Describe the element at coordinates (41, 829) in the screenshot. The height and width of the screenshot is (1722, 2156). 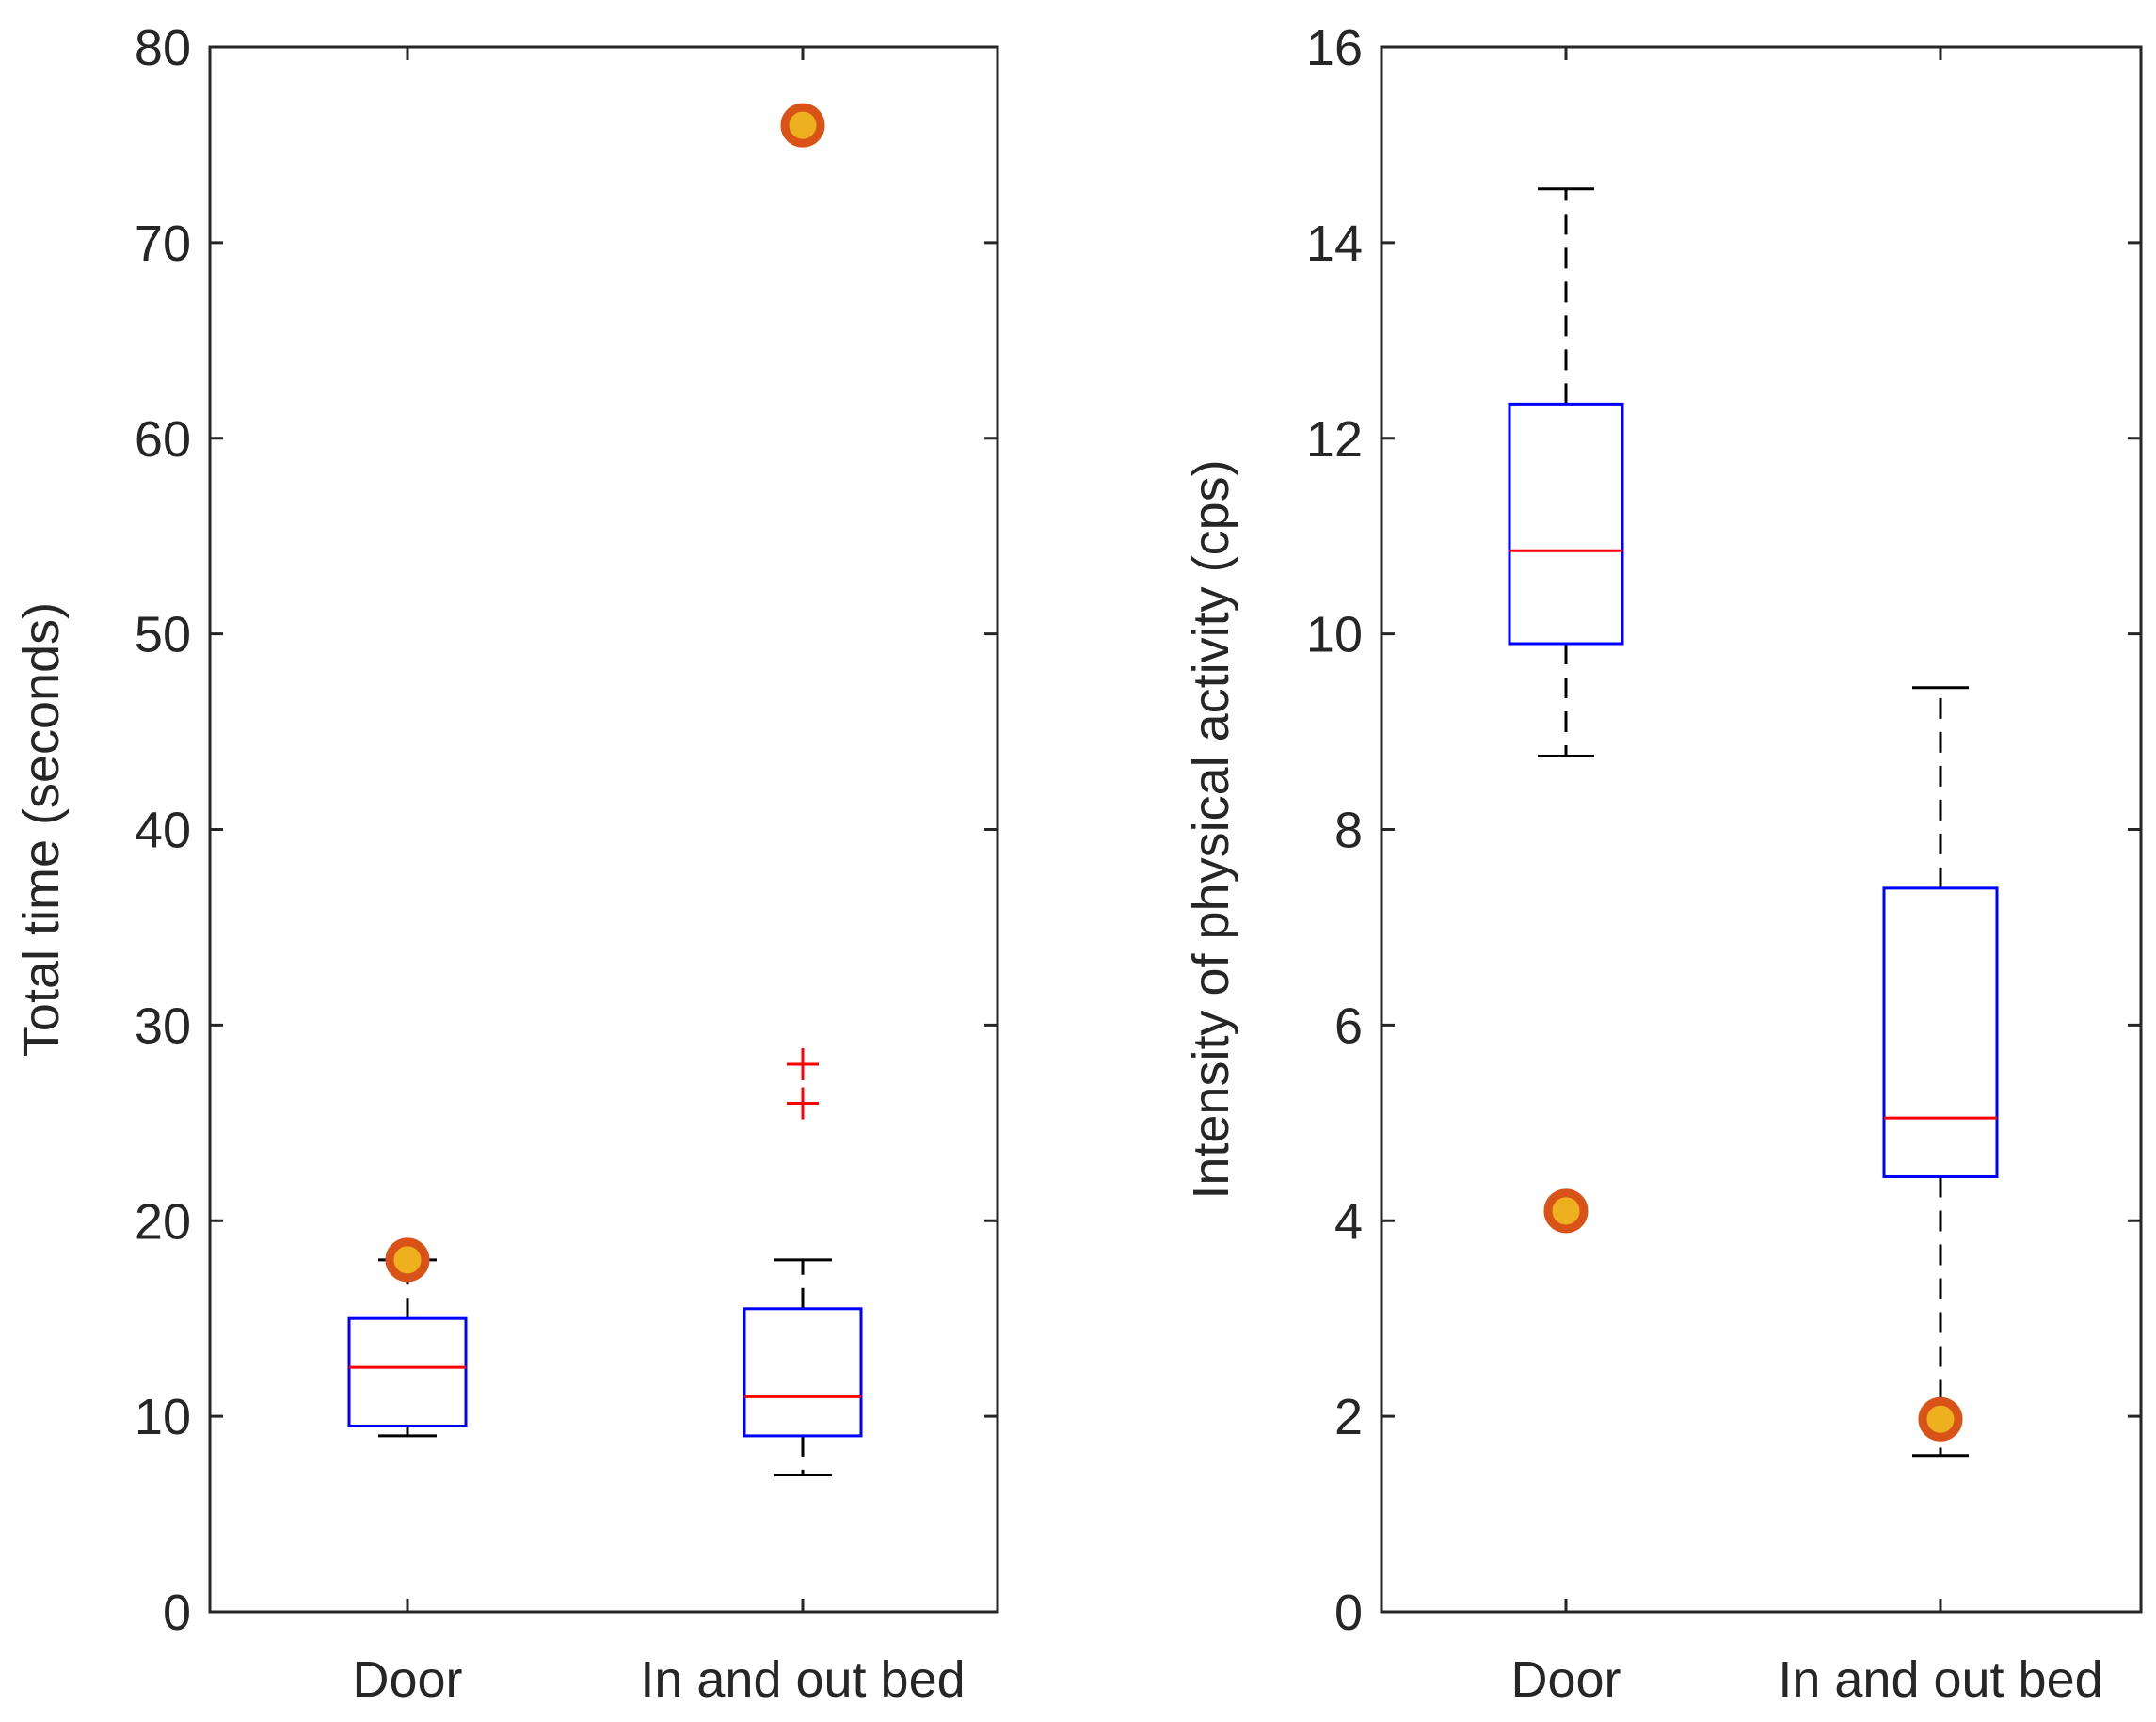
I see `y-axis-title: Total time (seconds)` at that location.